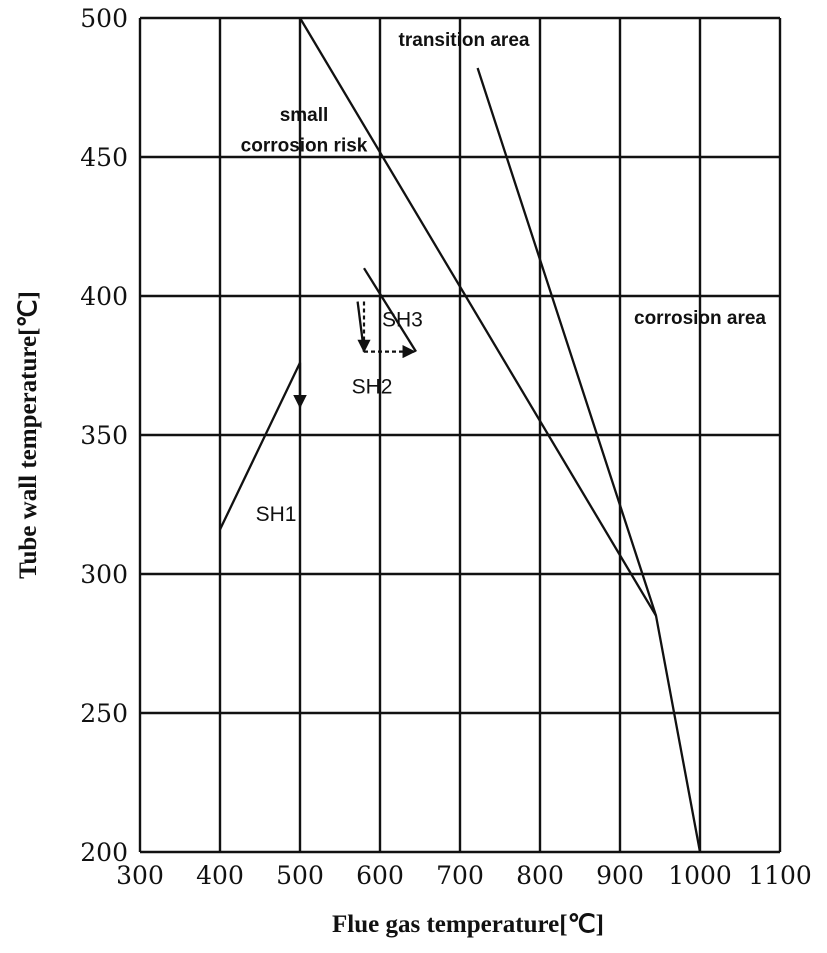 The image size is (827, 953). I want to click on annotation: transition area, so click(464, 40).